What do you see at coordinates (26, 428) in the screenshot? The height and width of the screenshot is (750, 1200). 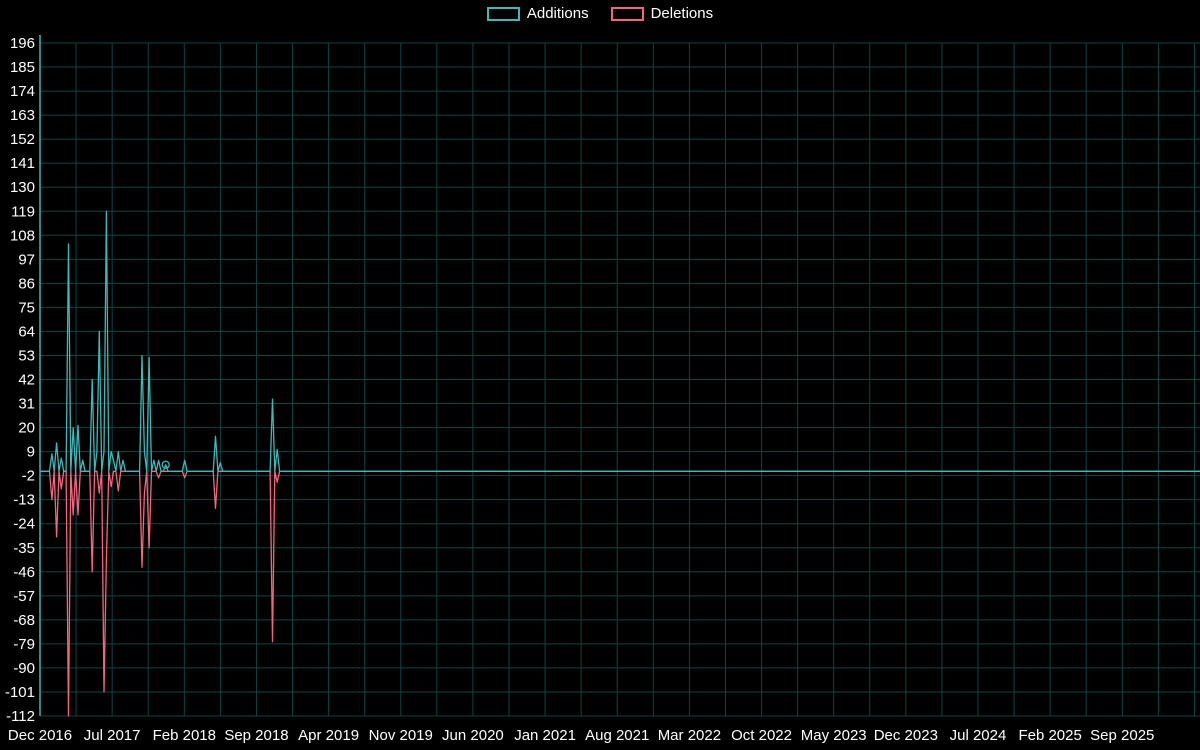 I see `svg-text: 20` at bounding box center [26, 428].